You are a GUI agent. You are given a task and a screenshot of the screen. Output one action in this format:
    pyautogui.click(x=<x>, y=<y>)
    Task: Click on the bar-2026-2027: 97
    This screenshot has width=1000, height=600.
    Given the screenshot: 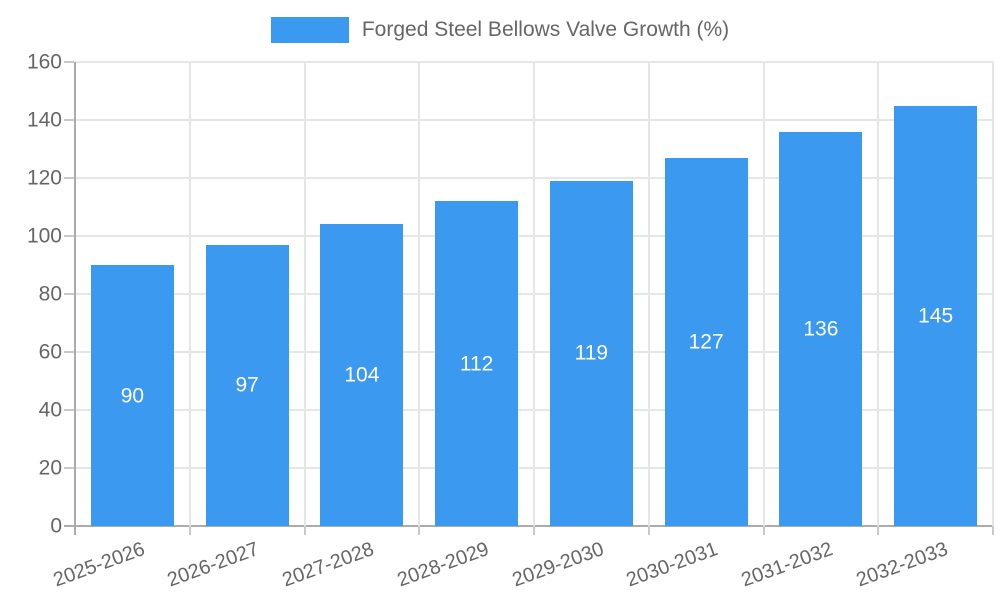 What is the action you would take?
    pyautogui.click(x=247, y=385)
    